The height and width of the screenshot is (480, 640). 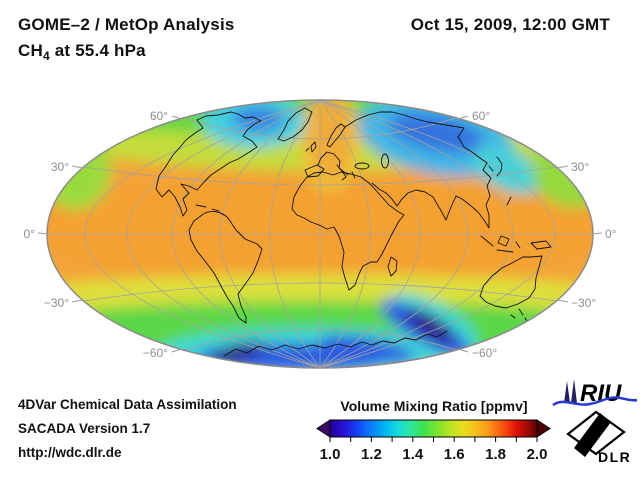 What do you see at coordinates (434, 406) in the screenshot?
I see `colorbar-title: Volume Mixing Ratio [ppmv]` at bounding box center [434, 406].